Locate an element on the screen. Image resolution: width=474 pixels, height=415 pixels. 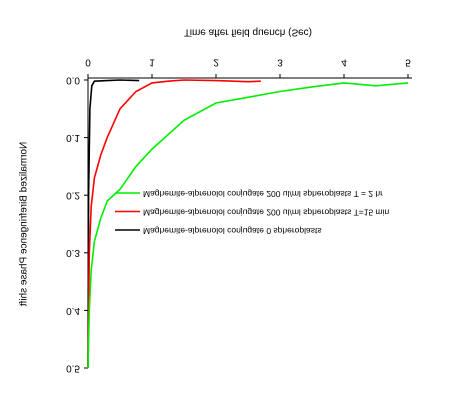
x-tick-label: 5 is located at coordinates (408, 61).